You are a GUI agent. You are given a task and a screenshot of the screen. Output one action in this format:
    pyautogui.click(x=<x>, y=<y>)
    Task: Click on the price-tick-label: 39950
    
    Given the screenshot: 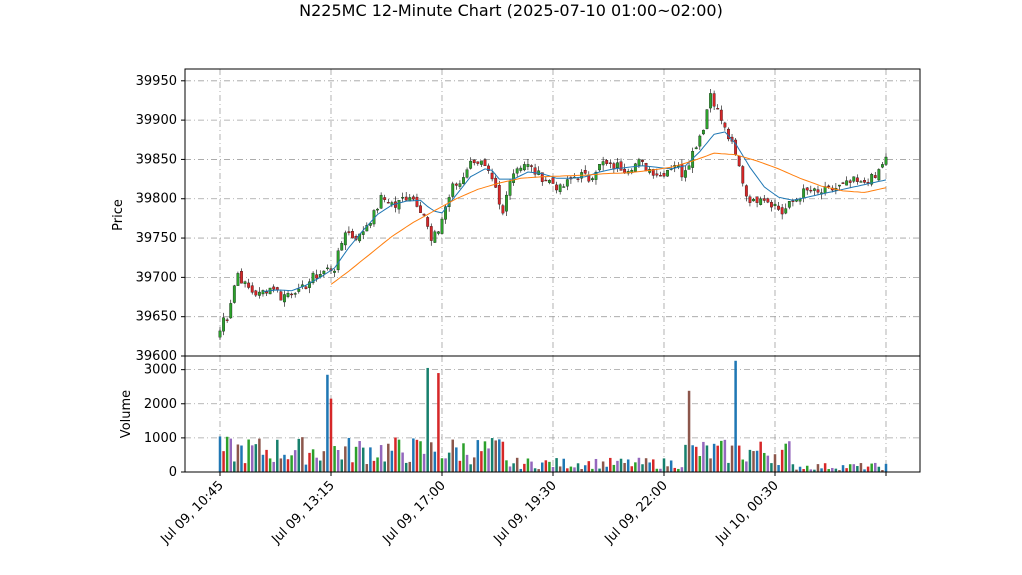 What is the action you would take?
    pyautogui.click(x=156, y=81)
    